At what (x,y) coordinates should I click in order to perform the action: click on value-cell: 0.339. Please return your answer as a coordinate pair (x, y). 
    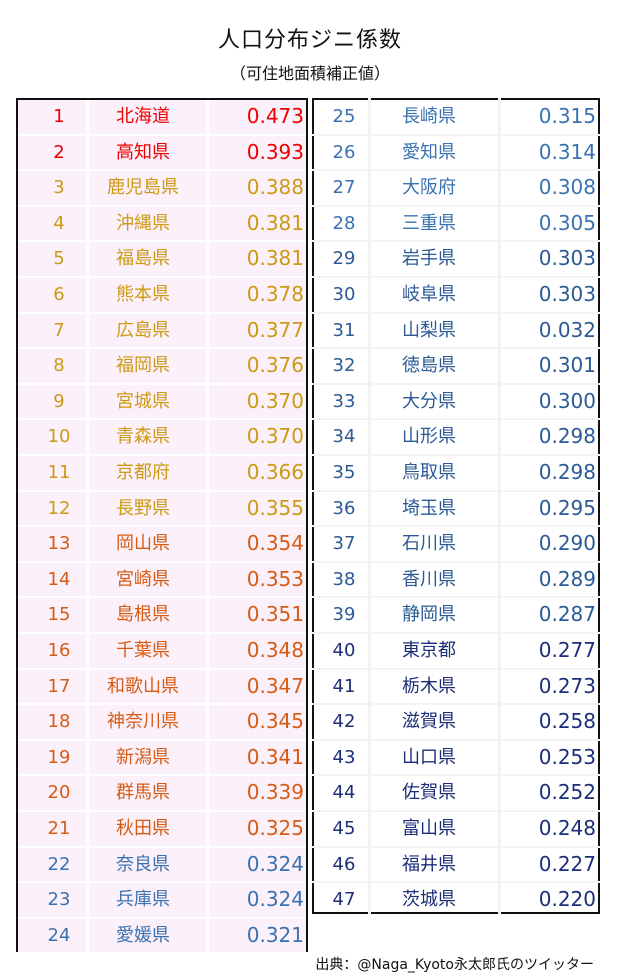
    Looking at the image, I should click on (275, 792).